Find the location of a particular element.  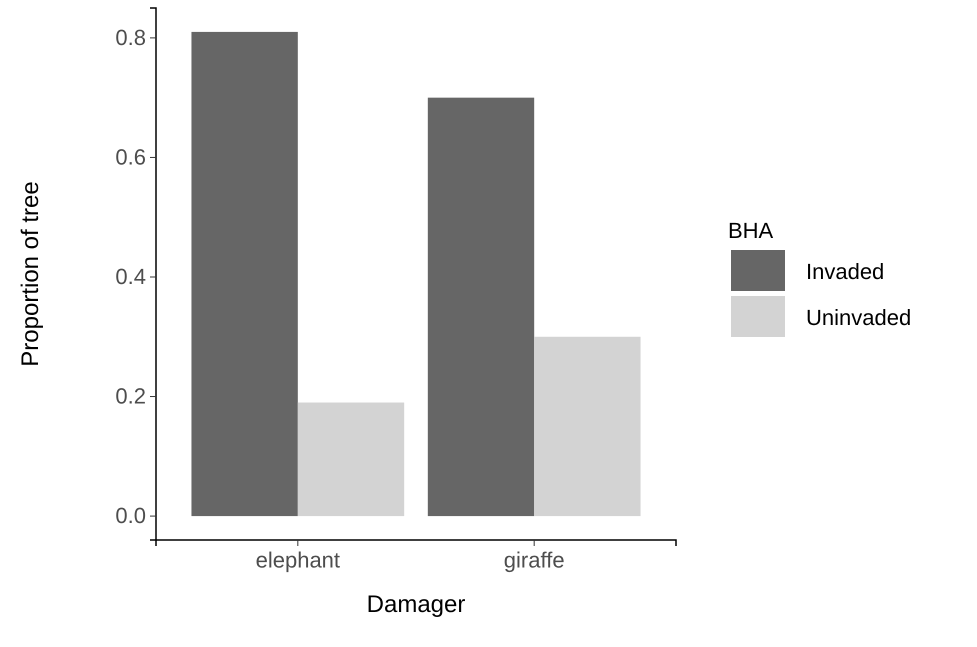

legend-title: BHA is located at coordinates (751, 230).